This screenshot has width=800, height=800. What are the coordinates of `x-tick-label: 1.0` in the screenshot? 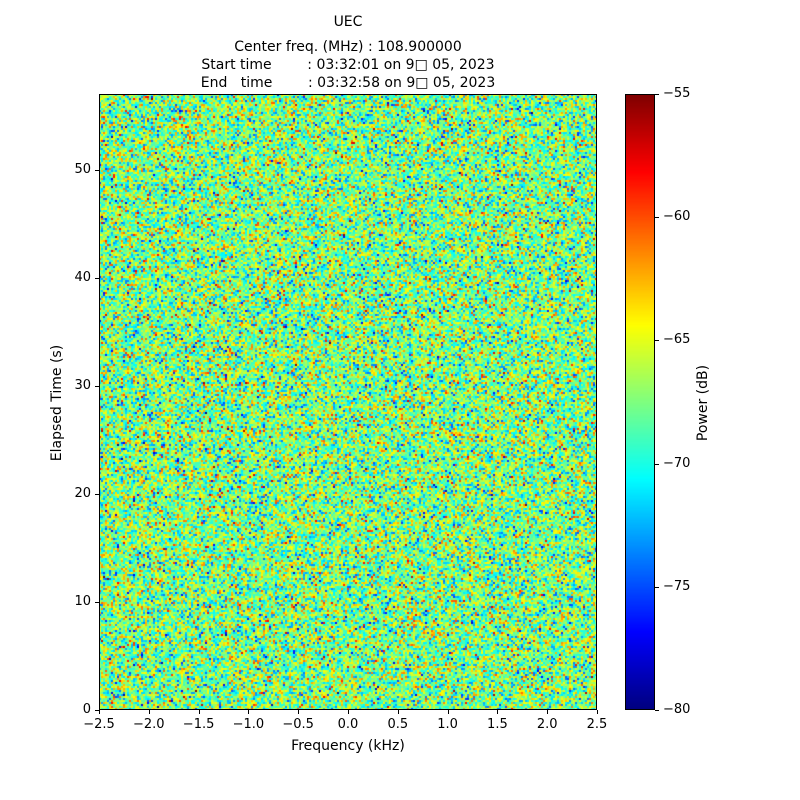 It's located at (447, 724).